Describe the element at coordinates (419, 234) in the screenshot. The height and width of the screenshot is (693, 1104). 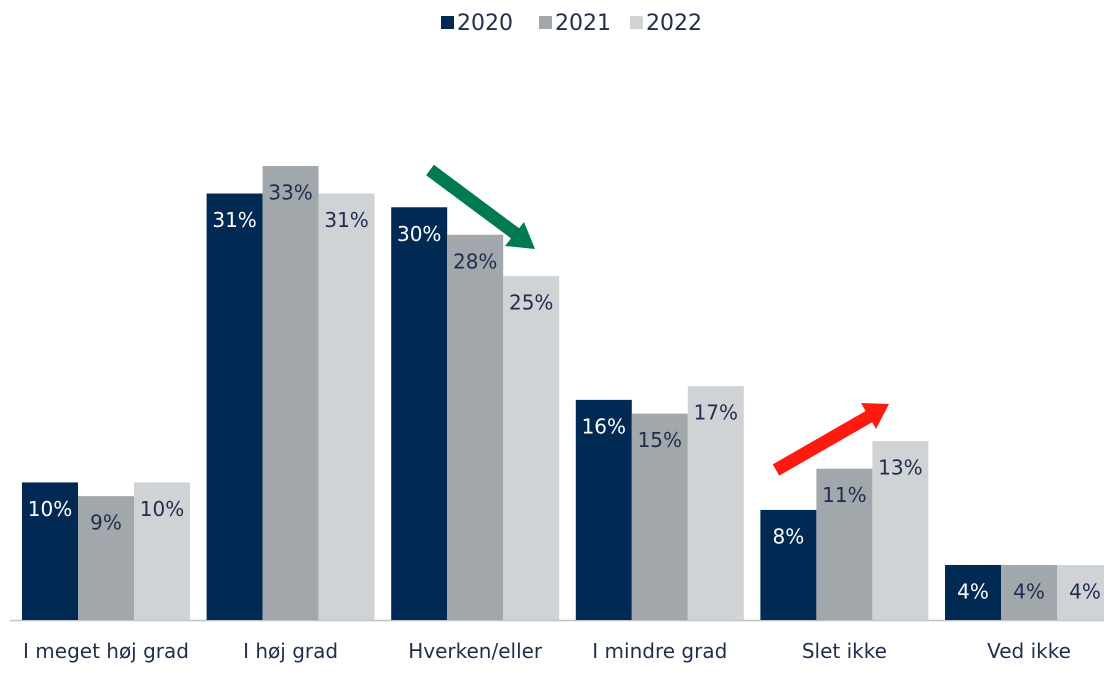
I see `data-label: 30%` at that location.